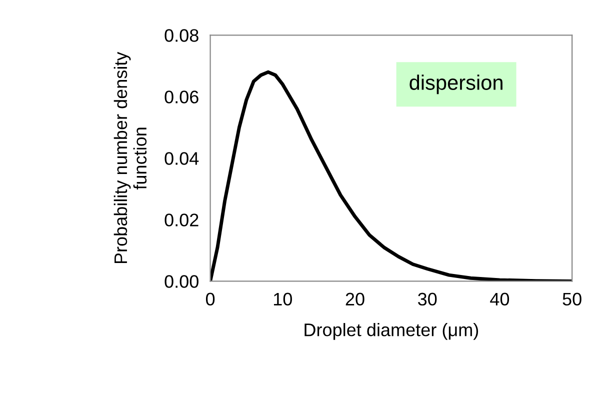  Describe the element at coordinates (181, 158) in the screenshot. I see `y-tick-label: 0.04` at that location.